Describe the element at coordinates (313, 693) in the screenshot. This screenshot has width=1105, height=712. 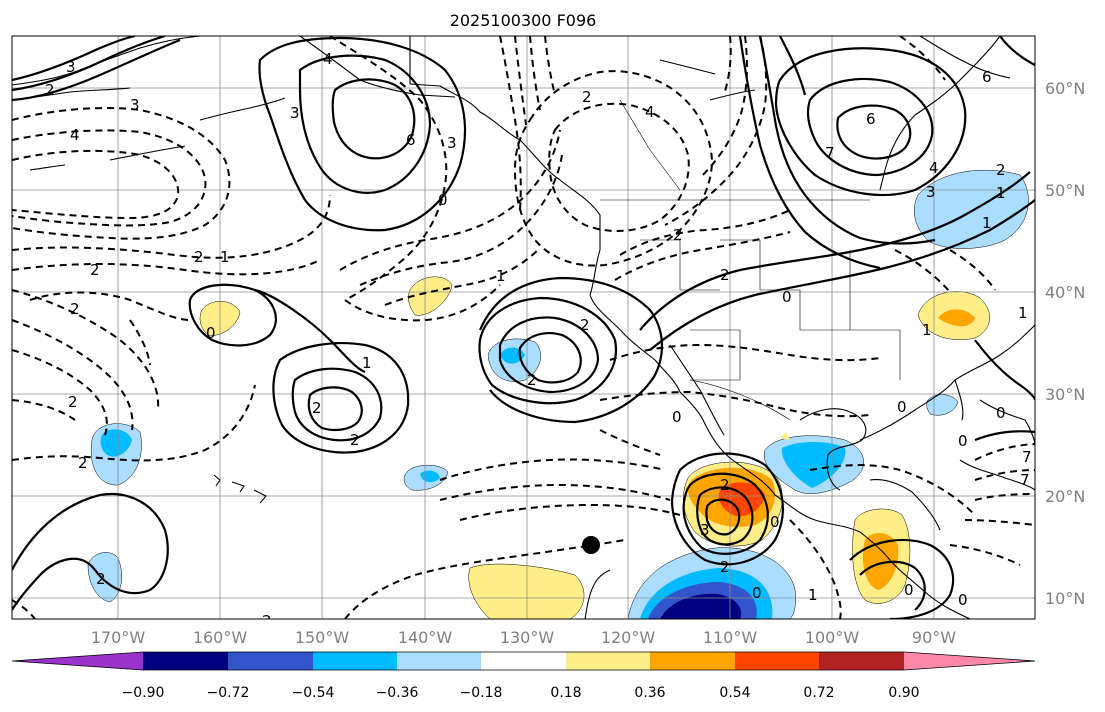
I see `colorbar-tick-label: −0.54` at that location.